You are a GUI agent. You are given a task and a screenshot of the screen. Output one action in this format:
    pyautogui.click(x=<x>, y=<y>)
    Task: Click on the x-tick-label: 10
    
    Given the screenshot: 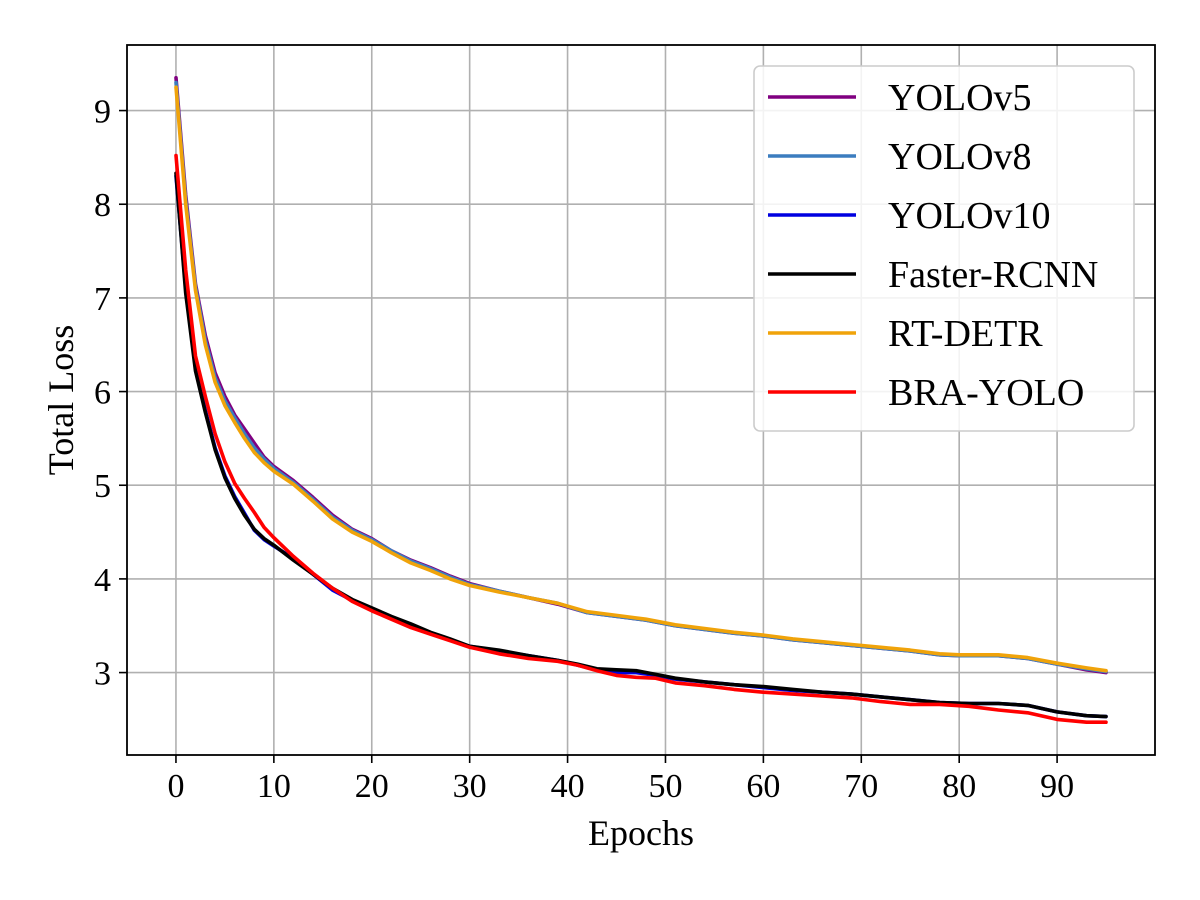 What is the action you would take?
    pyautogui.click(x=274, y=786)
    